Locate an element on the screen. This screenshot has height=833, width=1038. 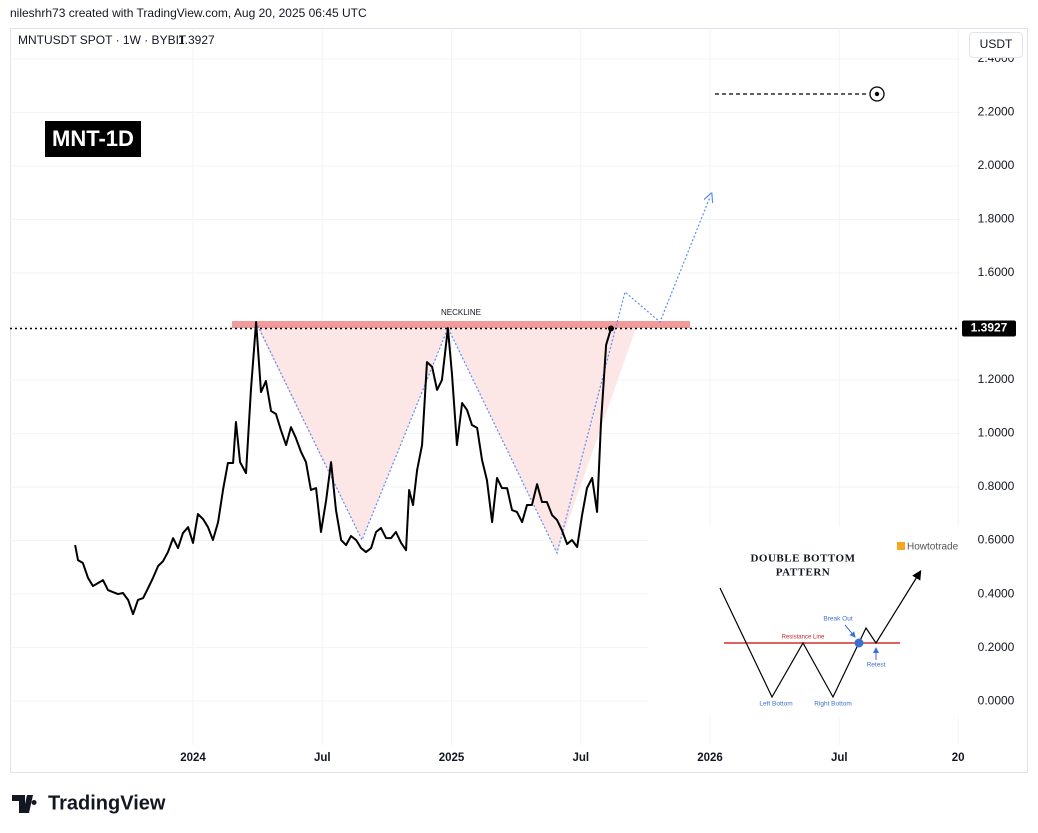
currency-button is located at coordinates (996, 45).